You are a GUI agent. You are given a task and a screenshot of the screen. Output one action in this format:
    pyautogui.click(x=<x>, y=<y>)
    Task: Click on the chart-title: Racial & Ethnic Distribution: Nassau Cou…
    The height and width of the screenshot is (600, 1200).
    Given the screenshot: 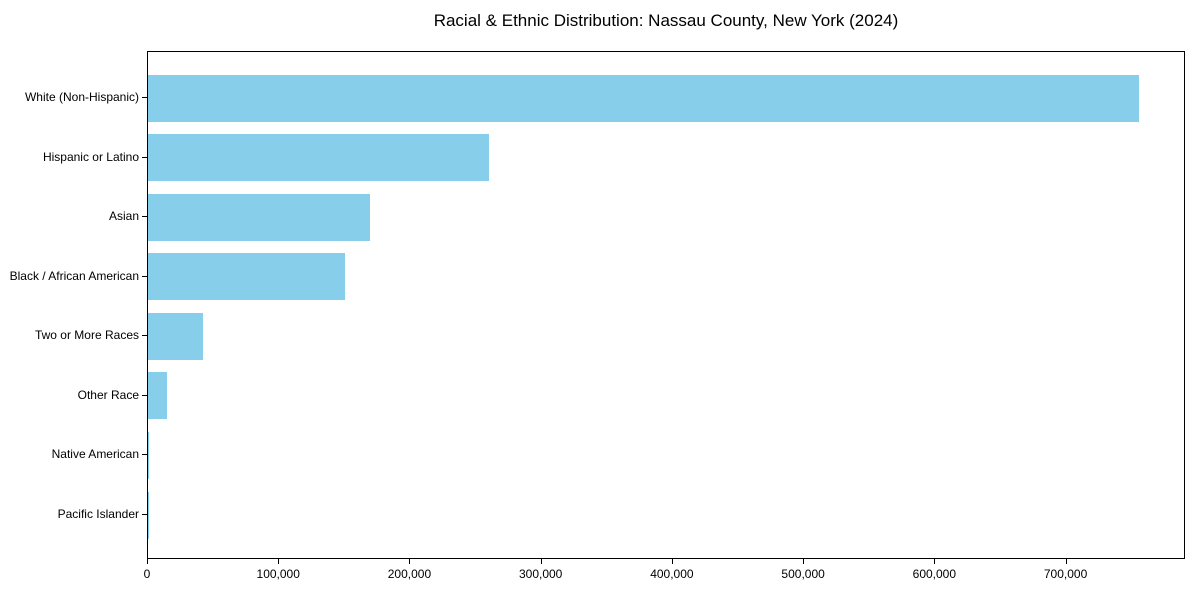 What is the action you would take?
    pyautogui.click(x=666, y=20)
    